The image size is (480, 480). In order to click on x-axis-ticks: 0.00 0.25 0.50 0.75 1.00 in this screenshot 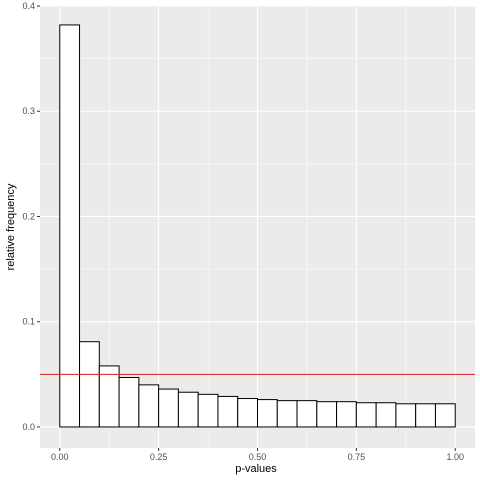, I will do `click(257, 455)`.